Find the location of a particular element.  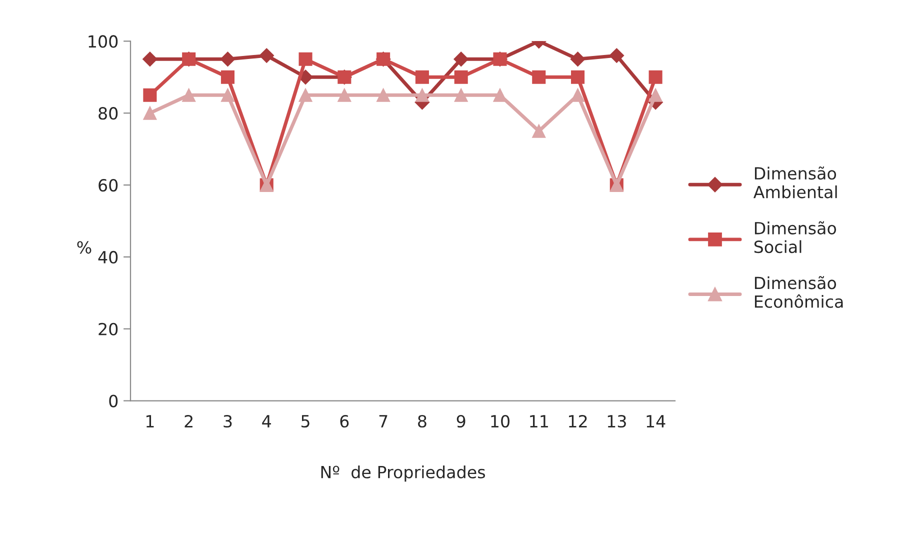

legend-label: Dimensão Econômica is located at coordinates (798, 292).